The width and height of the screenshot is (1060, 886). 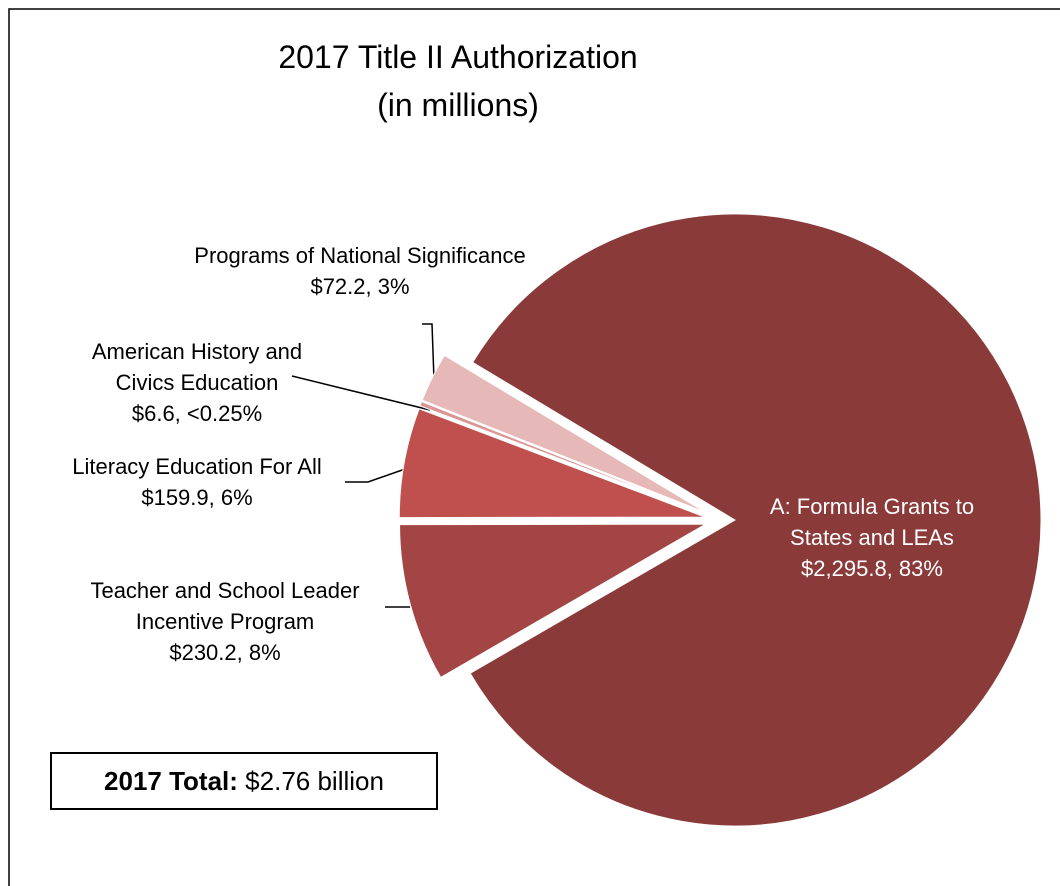 I want to click on value-label: $230.2, 8%, so click(x=225, y=652).